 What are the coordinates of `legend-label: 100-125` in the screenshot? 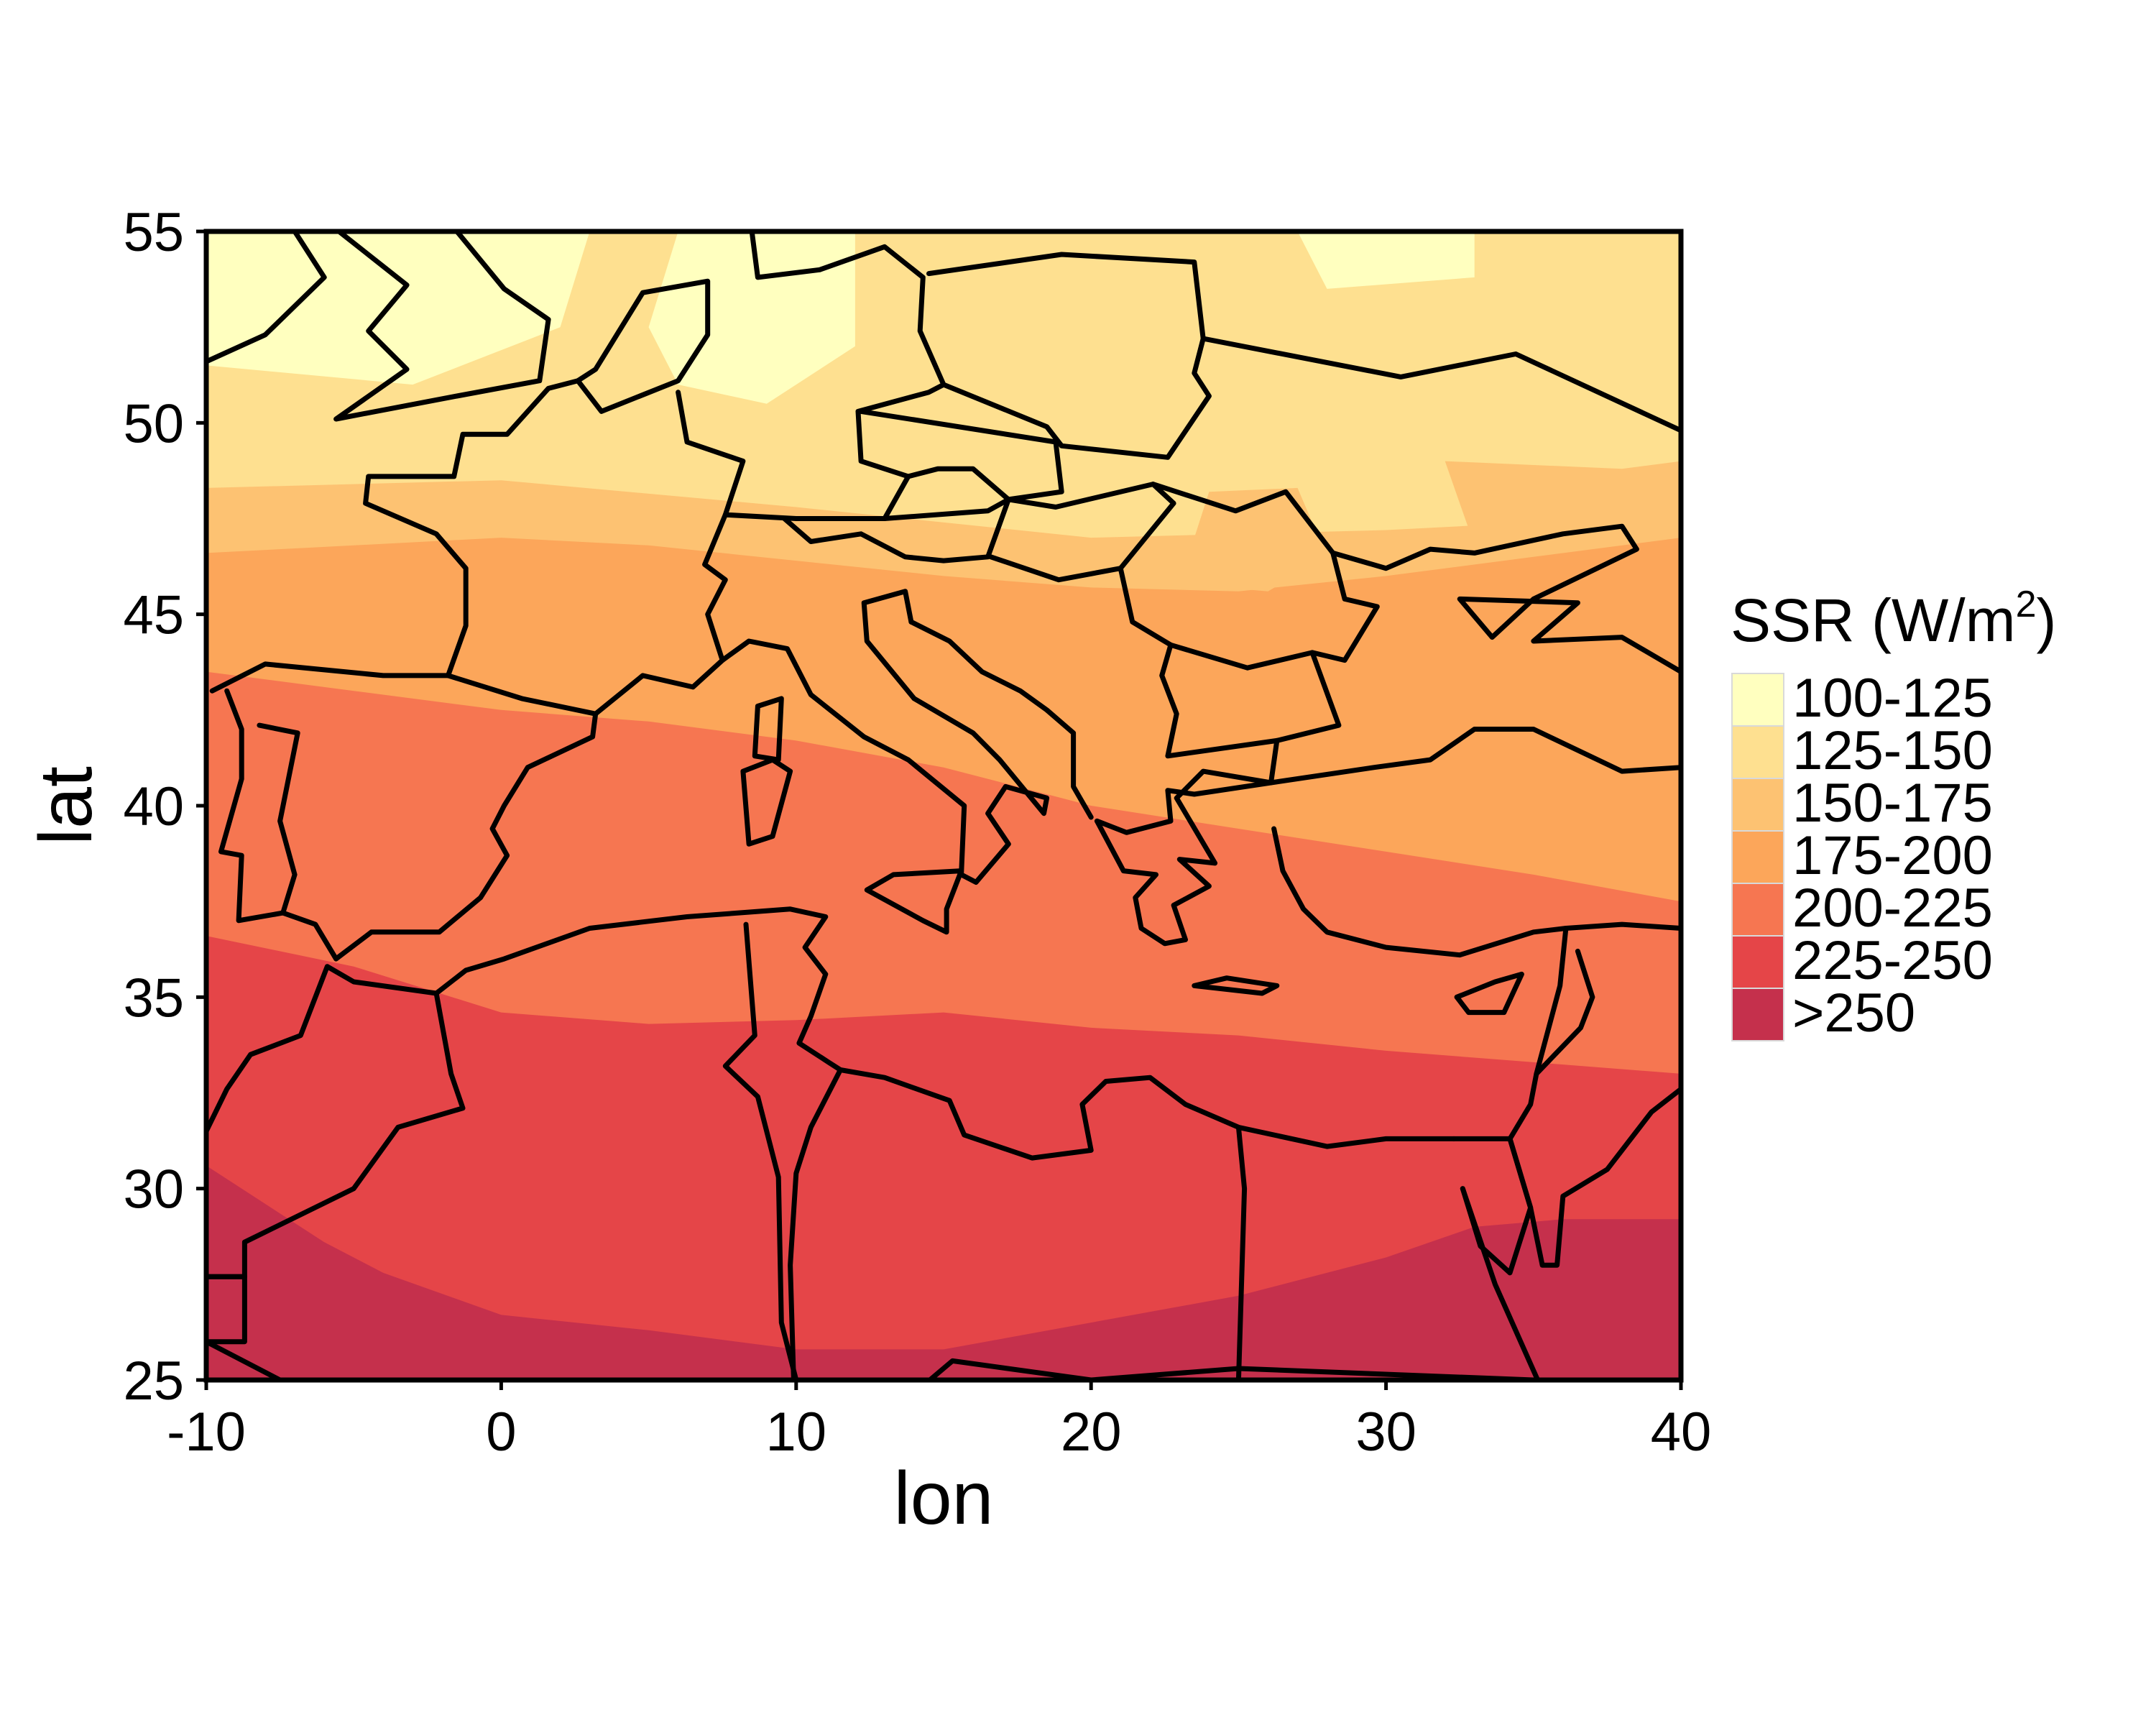 It's located at (1892, 698).